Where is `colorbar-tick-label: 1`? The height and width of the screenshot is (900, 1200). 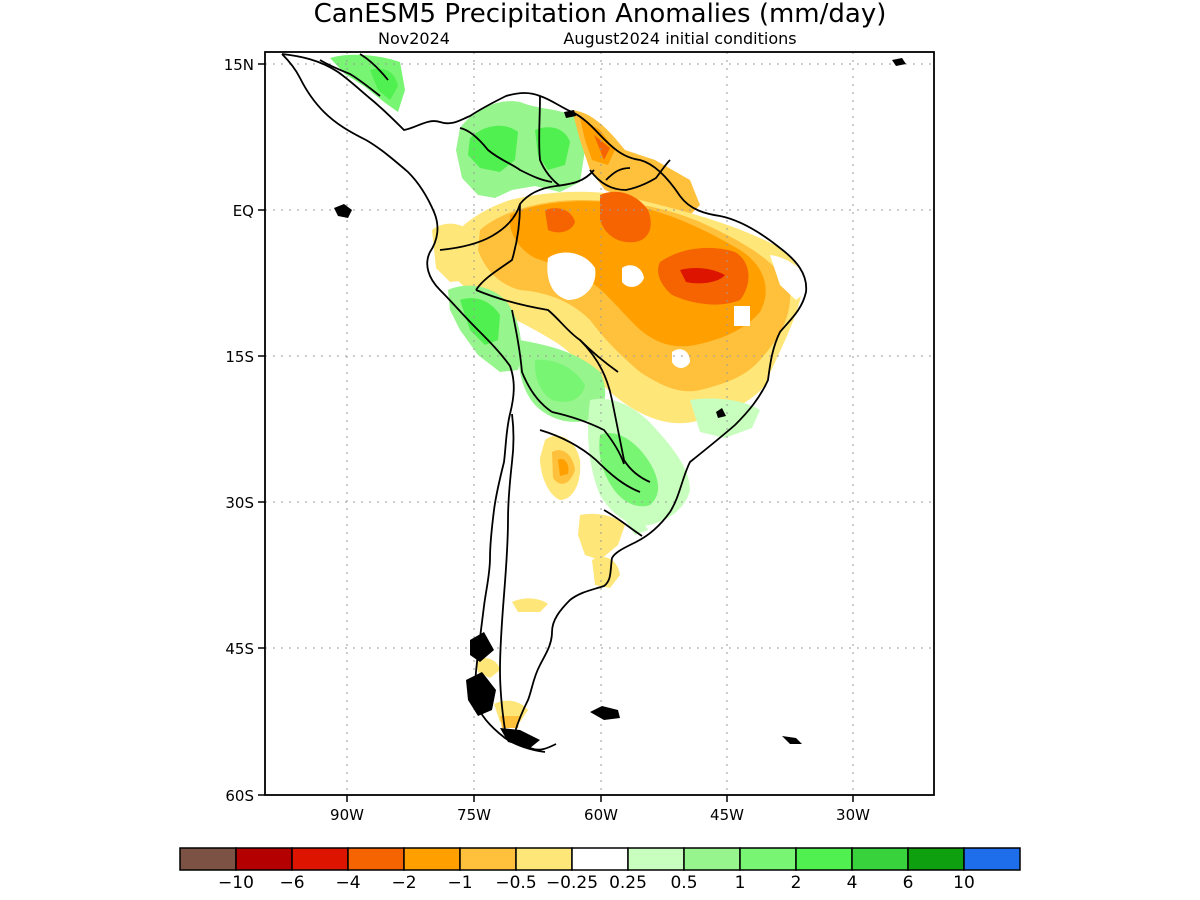
colorbar-tick-label: 1 is located at coordinates (740, 883).